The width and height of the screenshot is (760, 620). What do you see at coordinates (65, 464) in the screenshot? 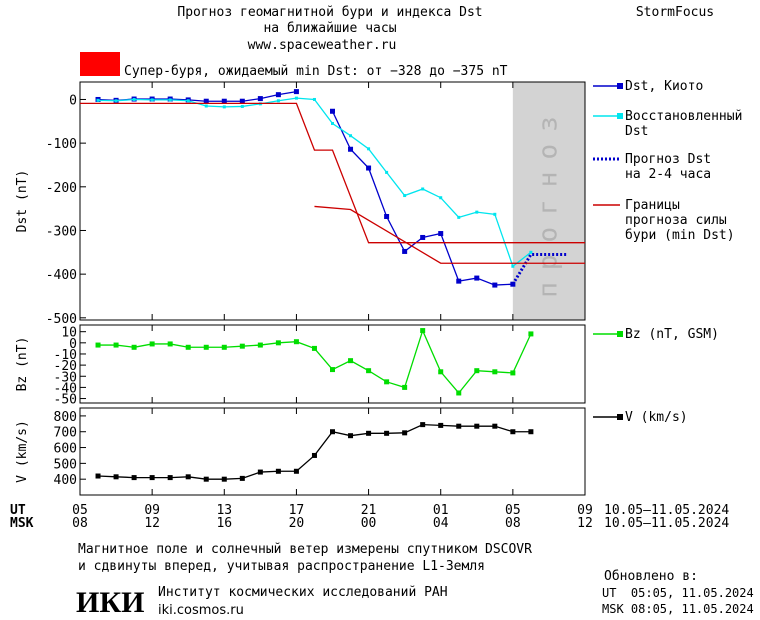
I see `y-tick-label: 500` at bounding box center [65, 464].